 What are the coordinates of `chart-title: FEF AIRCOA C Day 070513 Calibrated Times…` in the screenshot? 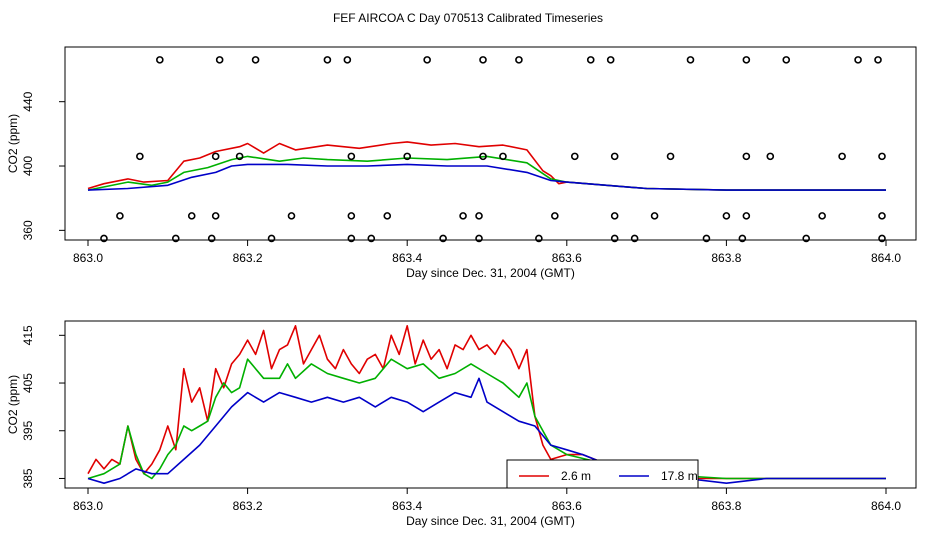 It's located at (468, 18).